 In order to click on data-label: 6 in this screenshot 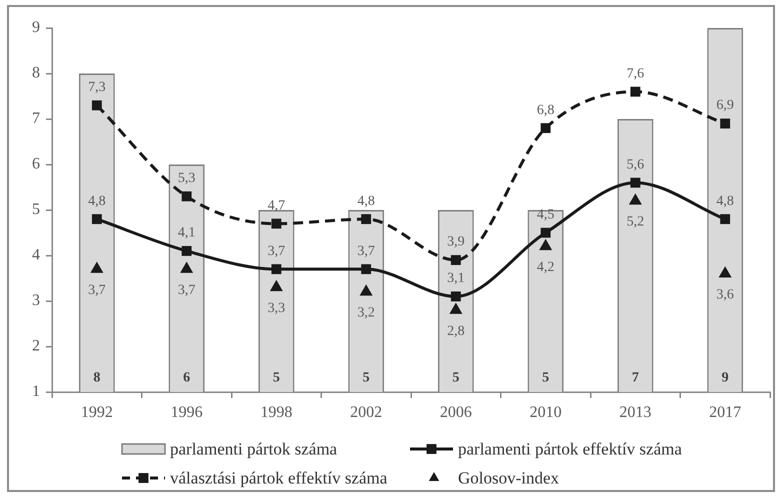, I will do `click(186, 378)`.